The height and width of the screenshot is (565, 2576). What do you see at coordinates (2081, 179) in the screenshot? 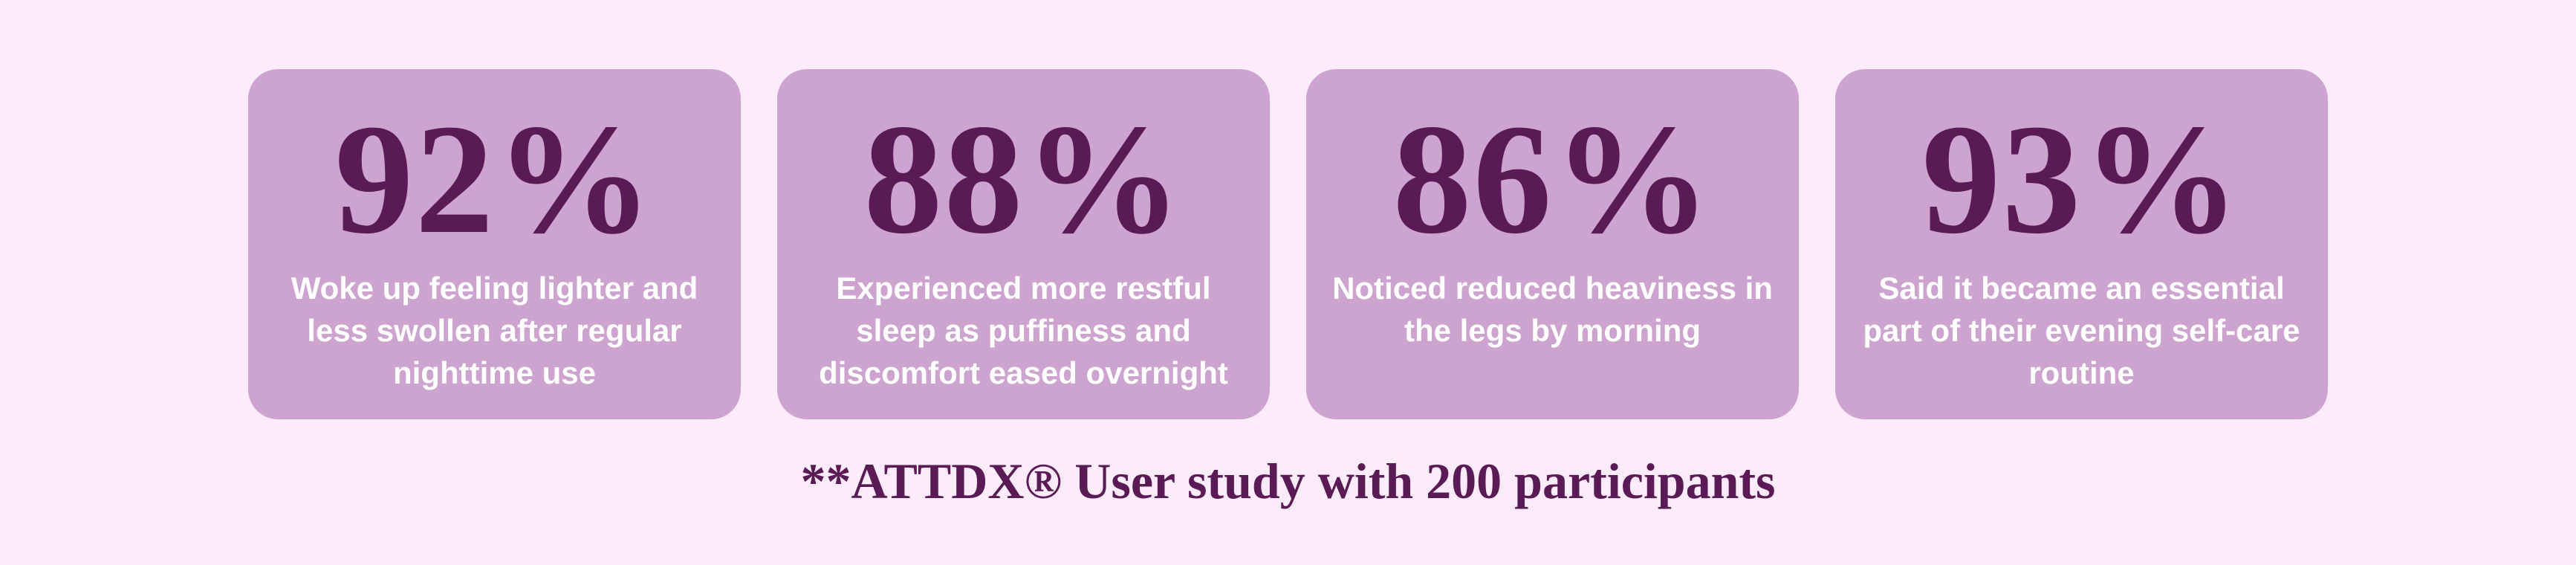
I see `stat-value: 93%` at bounding box center [2081, 179].